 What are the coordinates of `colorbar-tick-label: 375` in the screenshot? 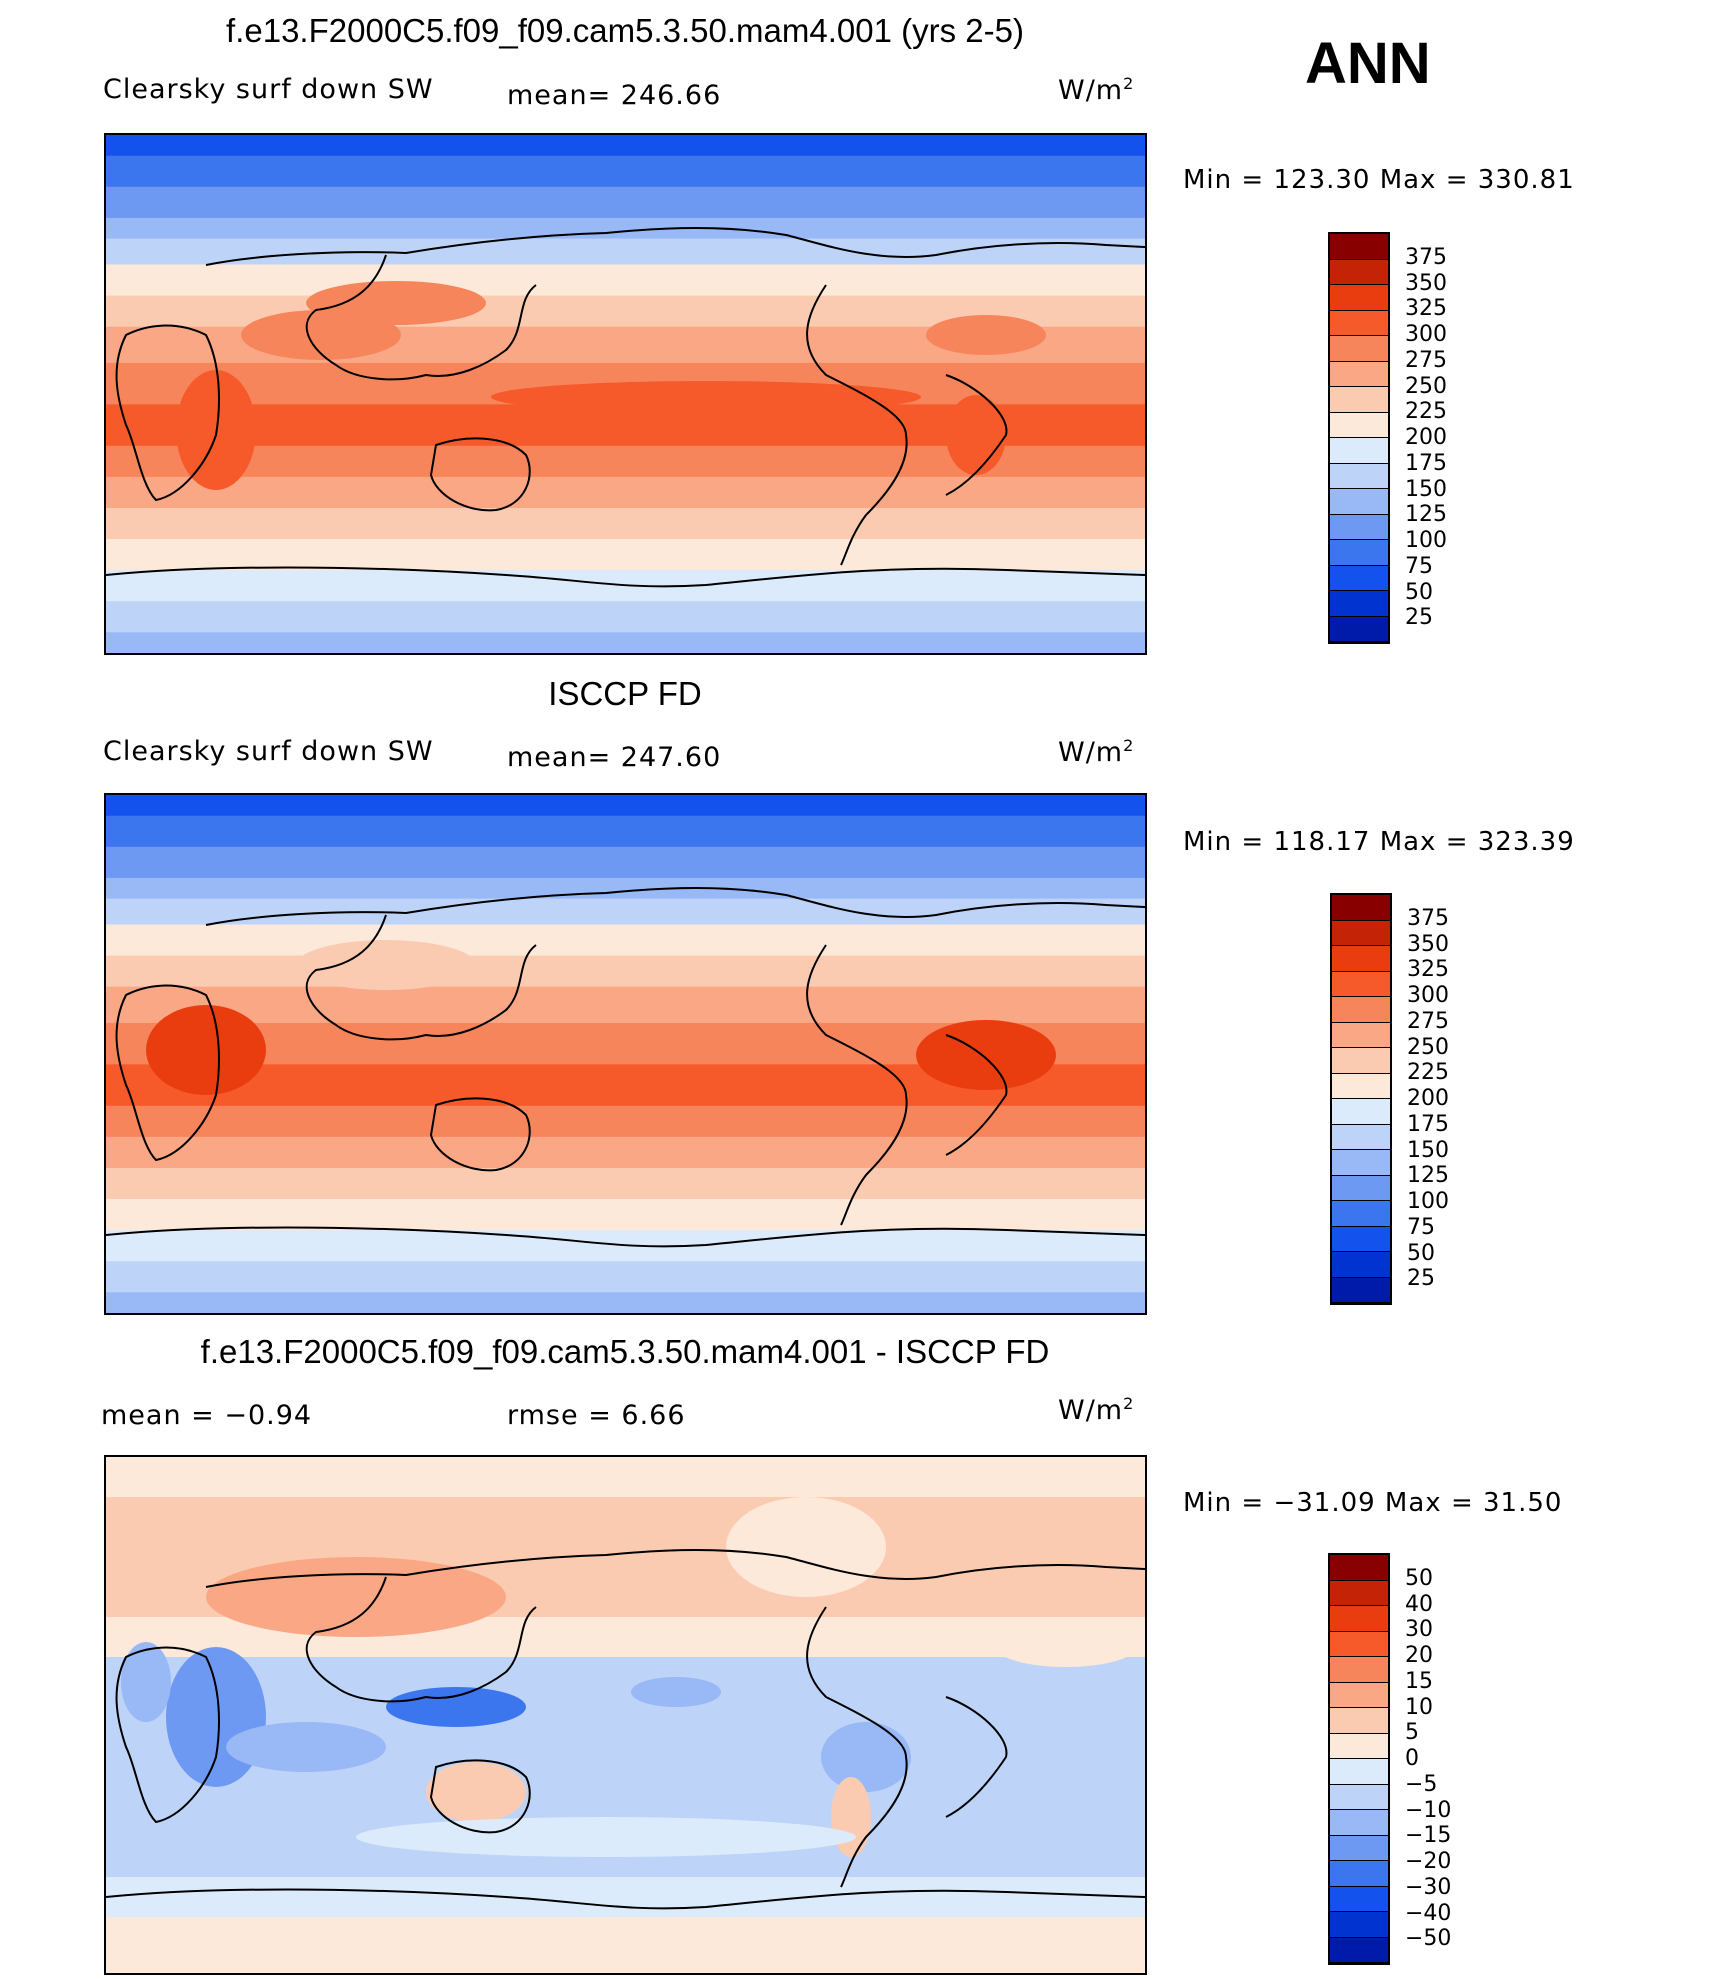 It's located at (1426, 257).